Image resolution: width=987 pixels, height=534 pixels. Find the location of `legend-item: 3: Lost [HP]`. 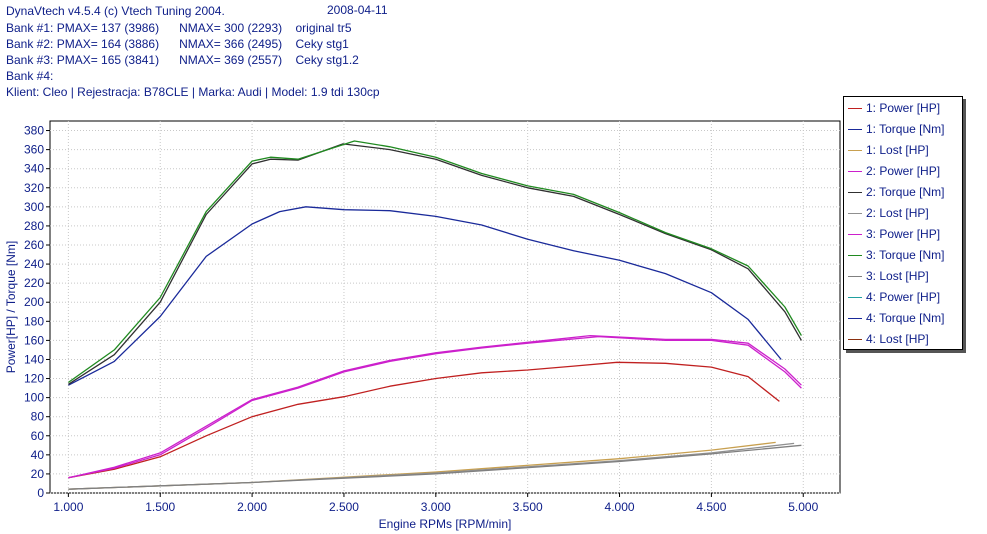

legend-item: 3: Lost [HP] is located at coordinates (888, 276).